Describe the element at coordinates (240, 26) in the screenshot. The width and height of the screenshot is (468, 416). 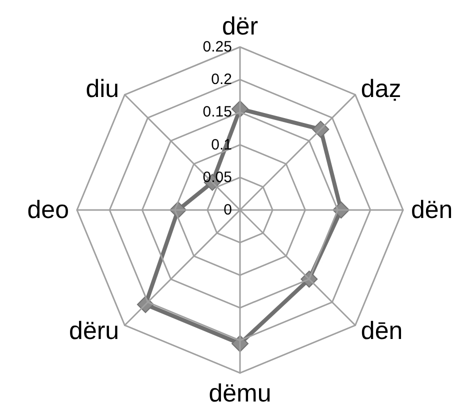
I see `spoke-label: dër` at that location.